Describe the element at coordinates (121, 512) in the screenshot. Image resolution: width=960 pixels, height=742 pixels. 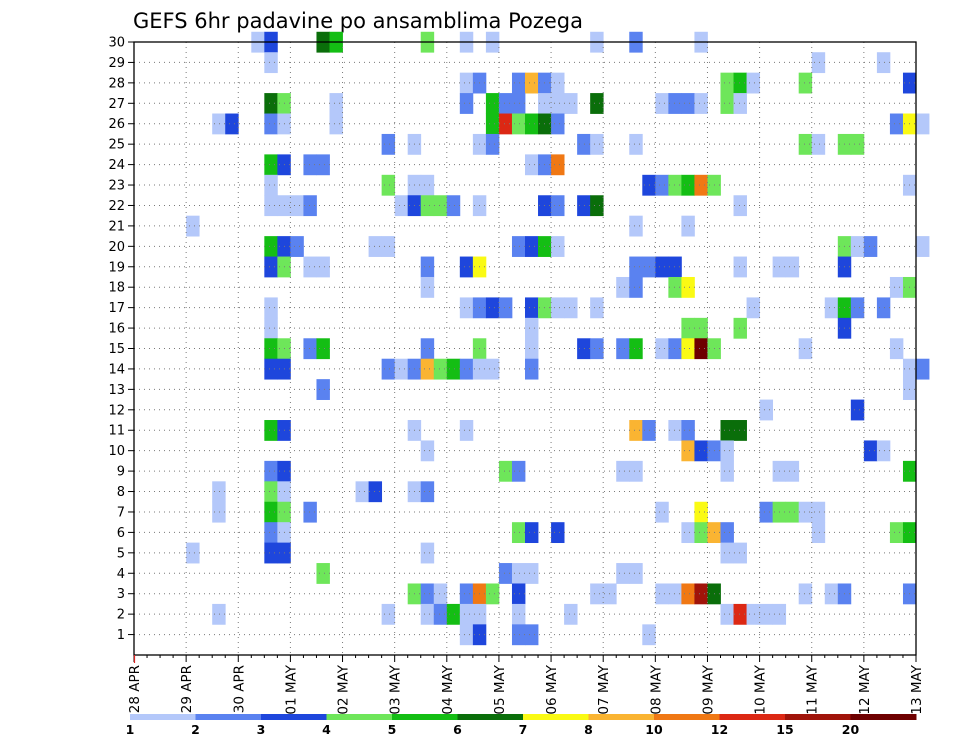
I see `y-tick-label: 7` at that location.